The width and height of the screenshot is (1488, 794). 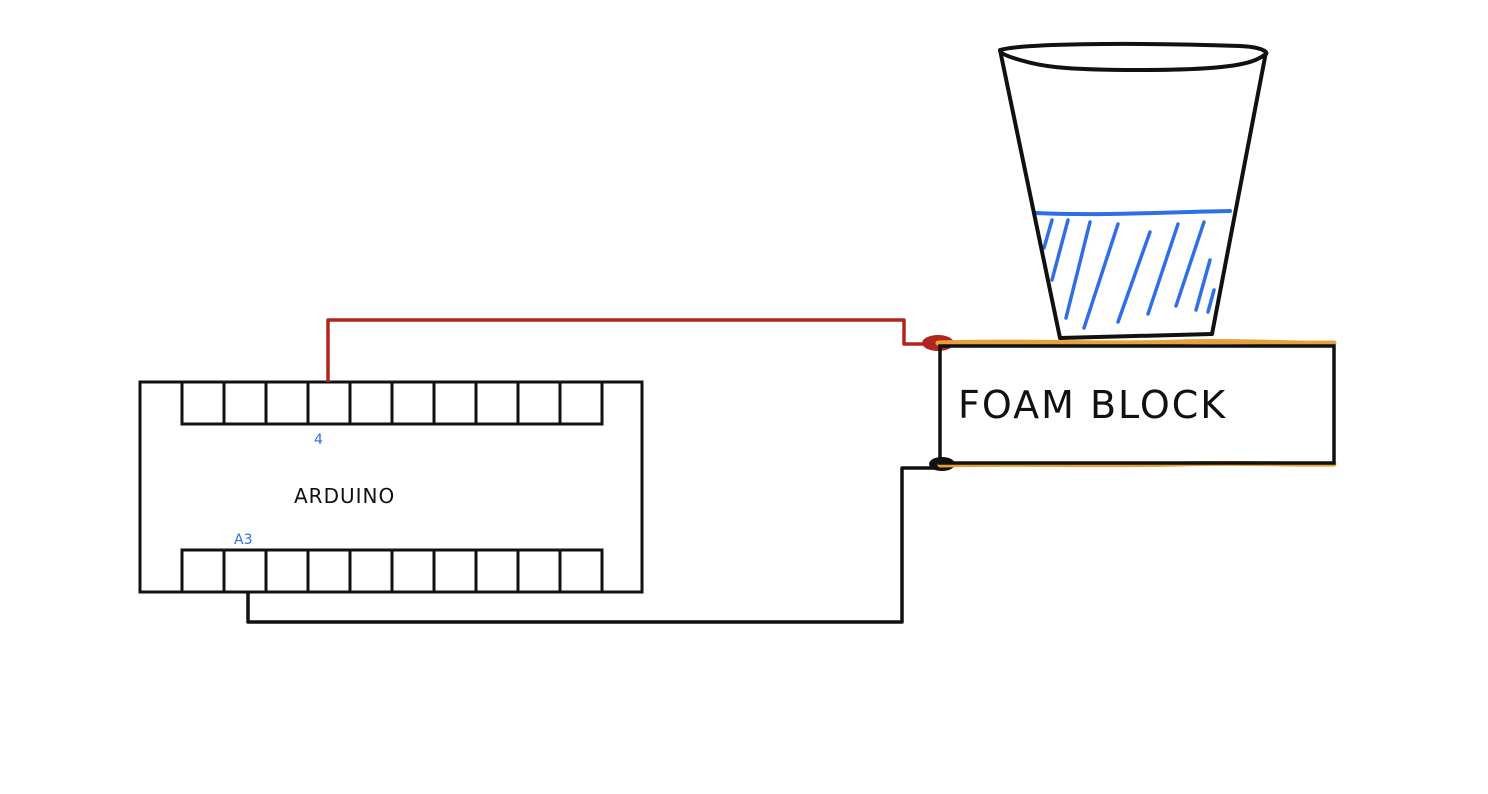 What do you see at coordinates (344, 496) in the screenshot?
I see `arduino-label: ARDUINO` at bounding box center [344, 496].